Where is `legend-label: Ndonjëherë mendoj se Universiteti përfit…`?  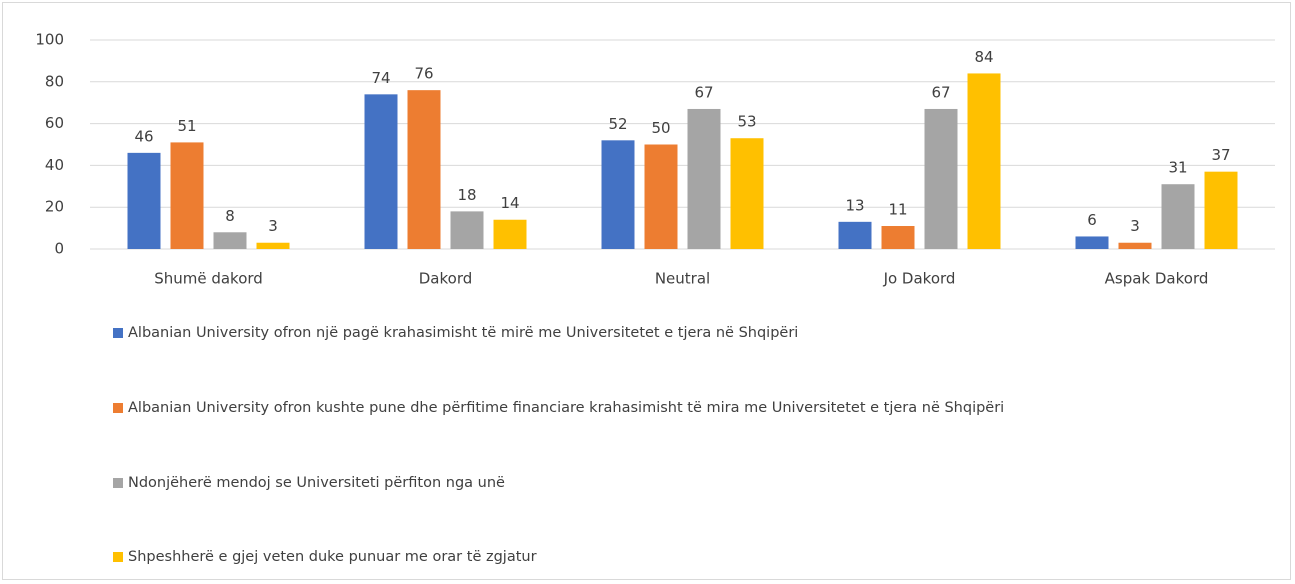 legend-label: Ndonjëherë mendoj se Universiteti përfit… is located at coordinates (316, 483).